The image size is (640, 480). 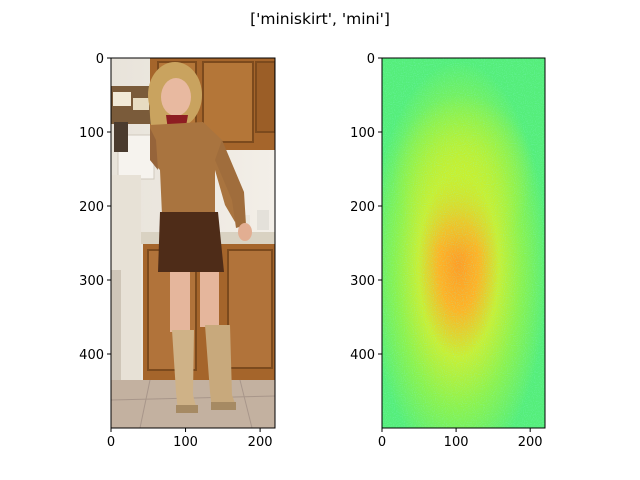 What do you see at coordinates (362, 281) in the screenshot?
I see `heatmap-y-tick-label: 300` at bounding box center [362, 281].